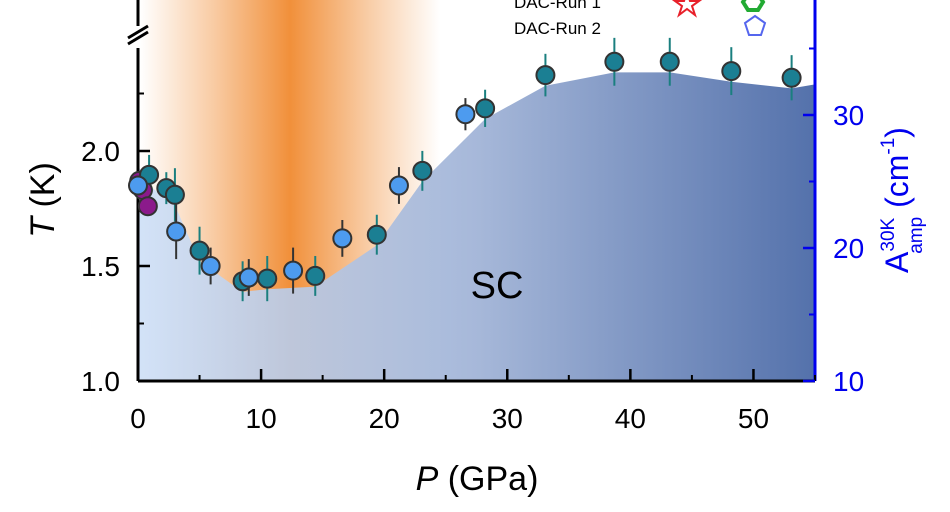  What do you see at coordinates (557, 6) in the screenshot?
I see `legend-label-run1: DAC-Run 1` at bounding box center [557, 6].